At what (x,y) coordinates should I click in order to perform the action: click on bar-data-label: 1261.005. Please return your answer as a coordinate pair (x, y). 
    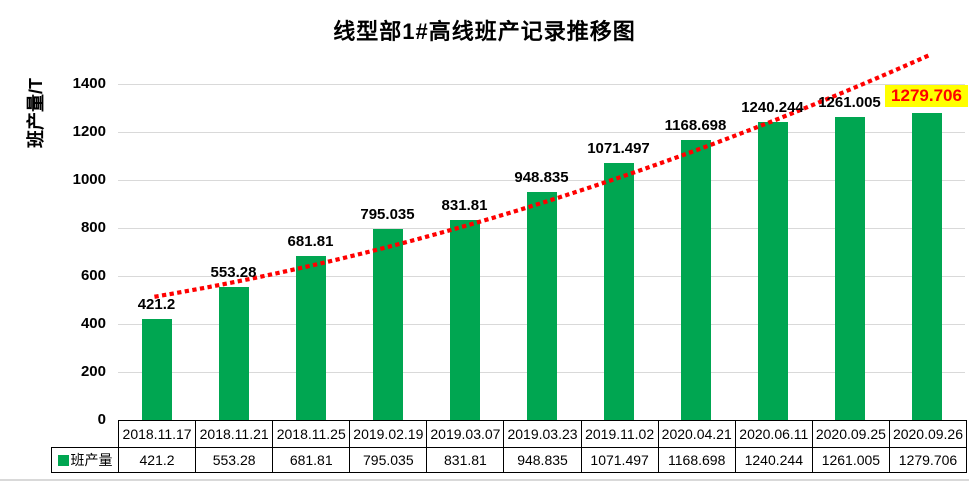
    Looking at the image, I should click on (850, 102).